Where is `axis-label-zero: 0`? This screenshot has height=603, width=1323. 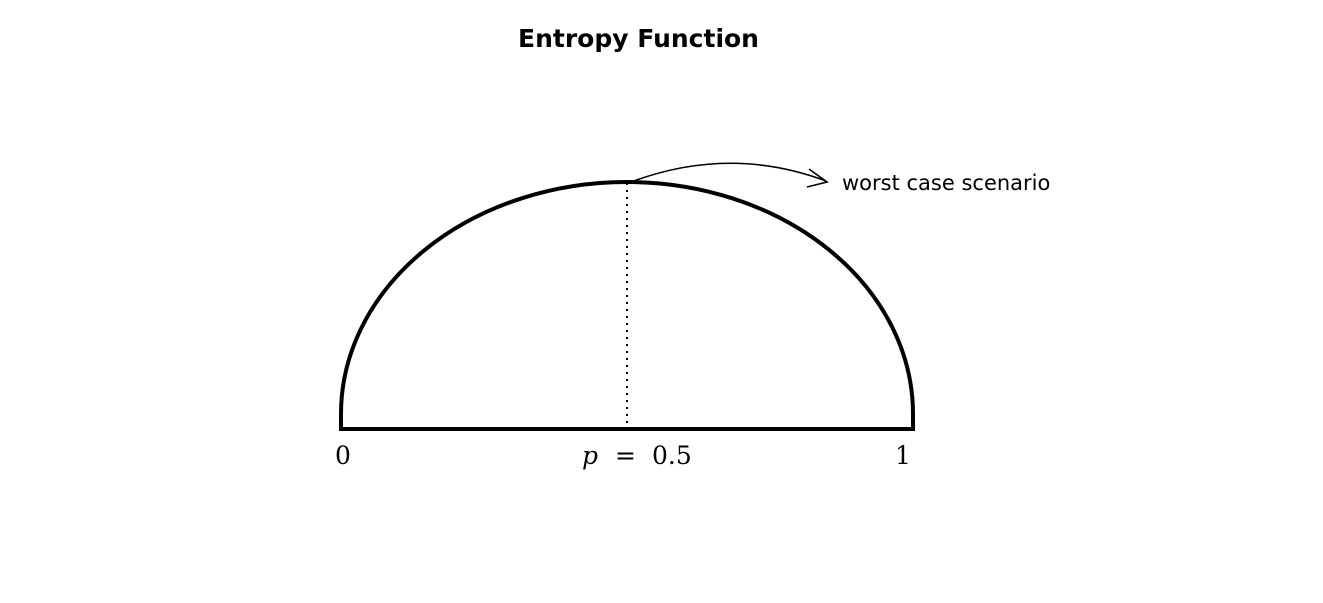 axis-label-zero: 0 is located at coordinates (343, 455).